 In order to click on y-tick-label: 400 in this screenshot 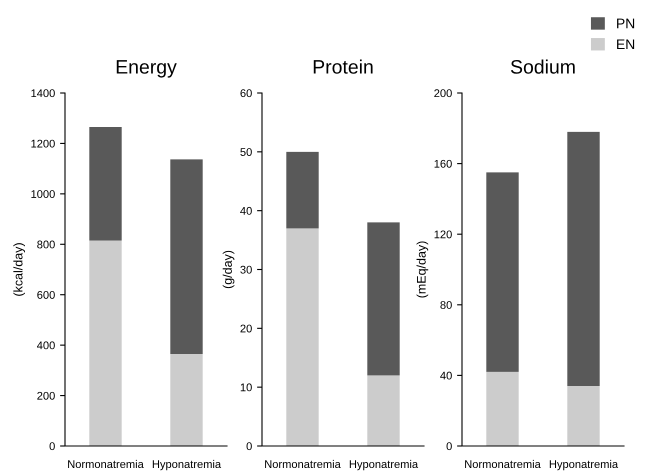, I will do `click(45, 345)`.